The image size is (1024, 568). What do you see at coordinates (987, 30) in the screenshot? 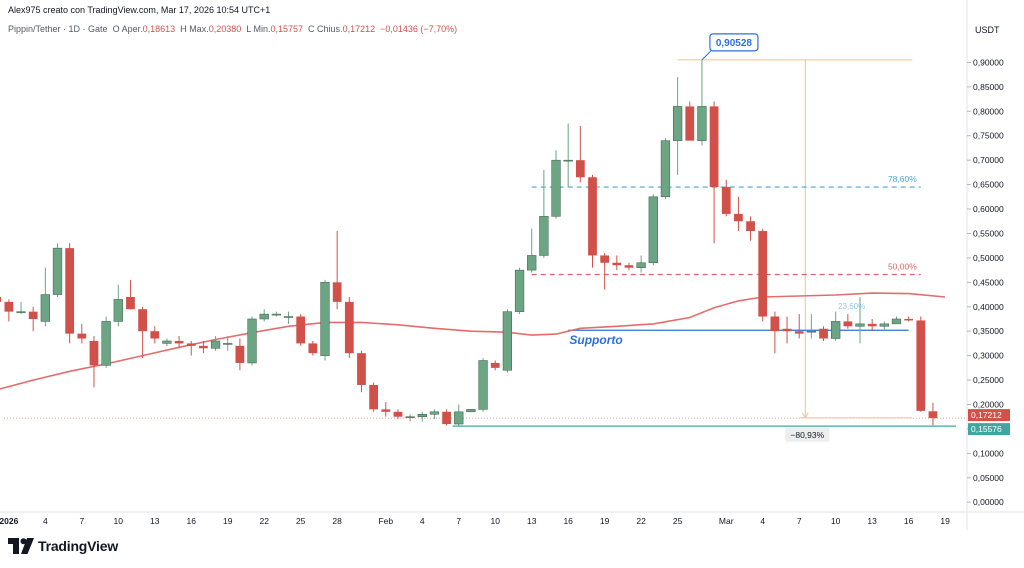
I see `price-unit-label: USDT` at bounding box center [987, 30].